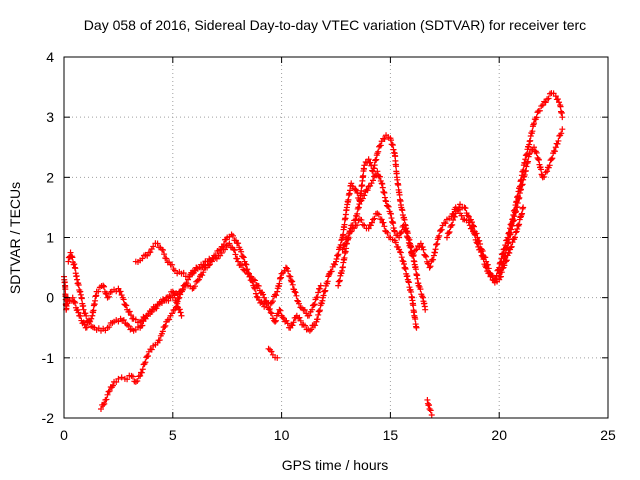 This screenshot has height=480, width=640. What do you see at coordinates (15, 238) in the screenshot?
I see `y-axis-label: SDTVAR / TECUs` at bounding box center [15, 238].